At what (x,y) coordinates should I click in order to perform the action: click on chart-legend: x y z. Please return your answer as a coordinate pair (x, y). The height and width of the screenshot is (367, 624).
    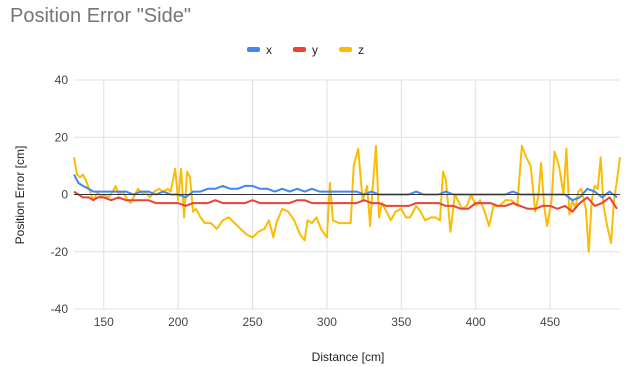
    Looking at the image, I should click on (305, 50).